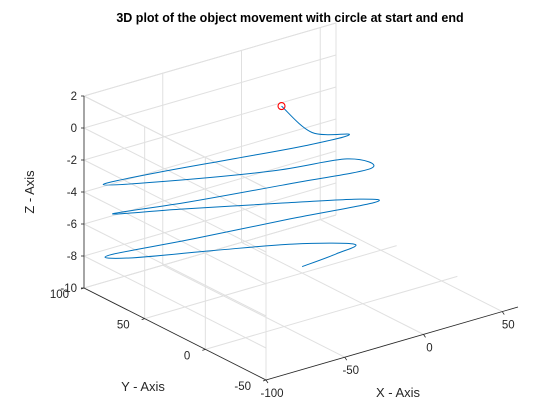 The height and width of the screenshot is (420, 560). I want to click on x-axis-label: X - Axis, so click(398, 392).